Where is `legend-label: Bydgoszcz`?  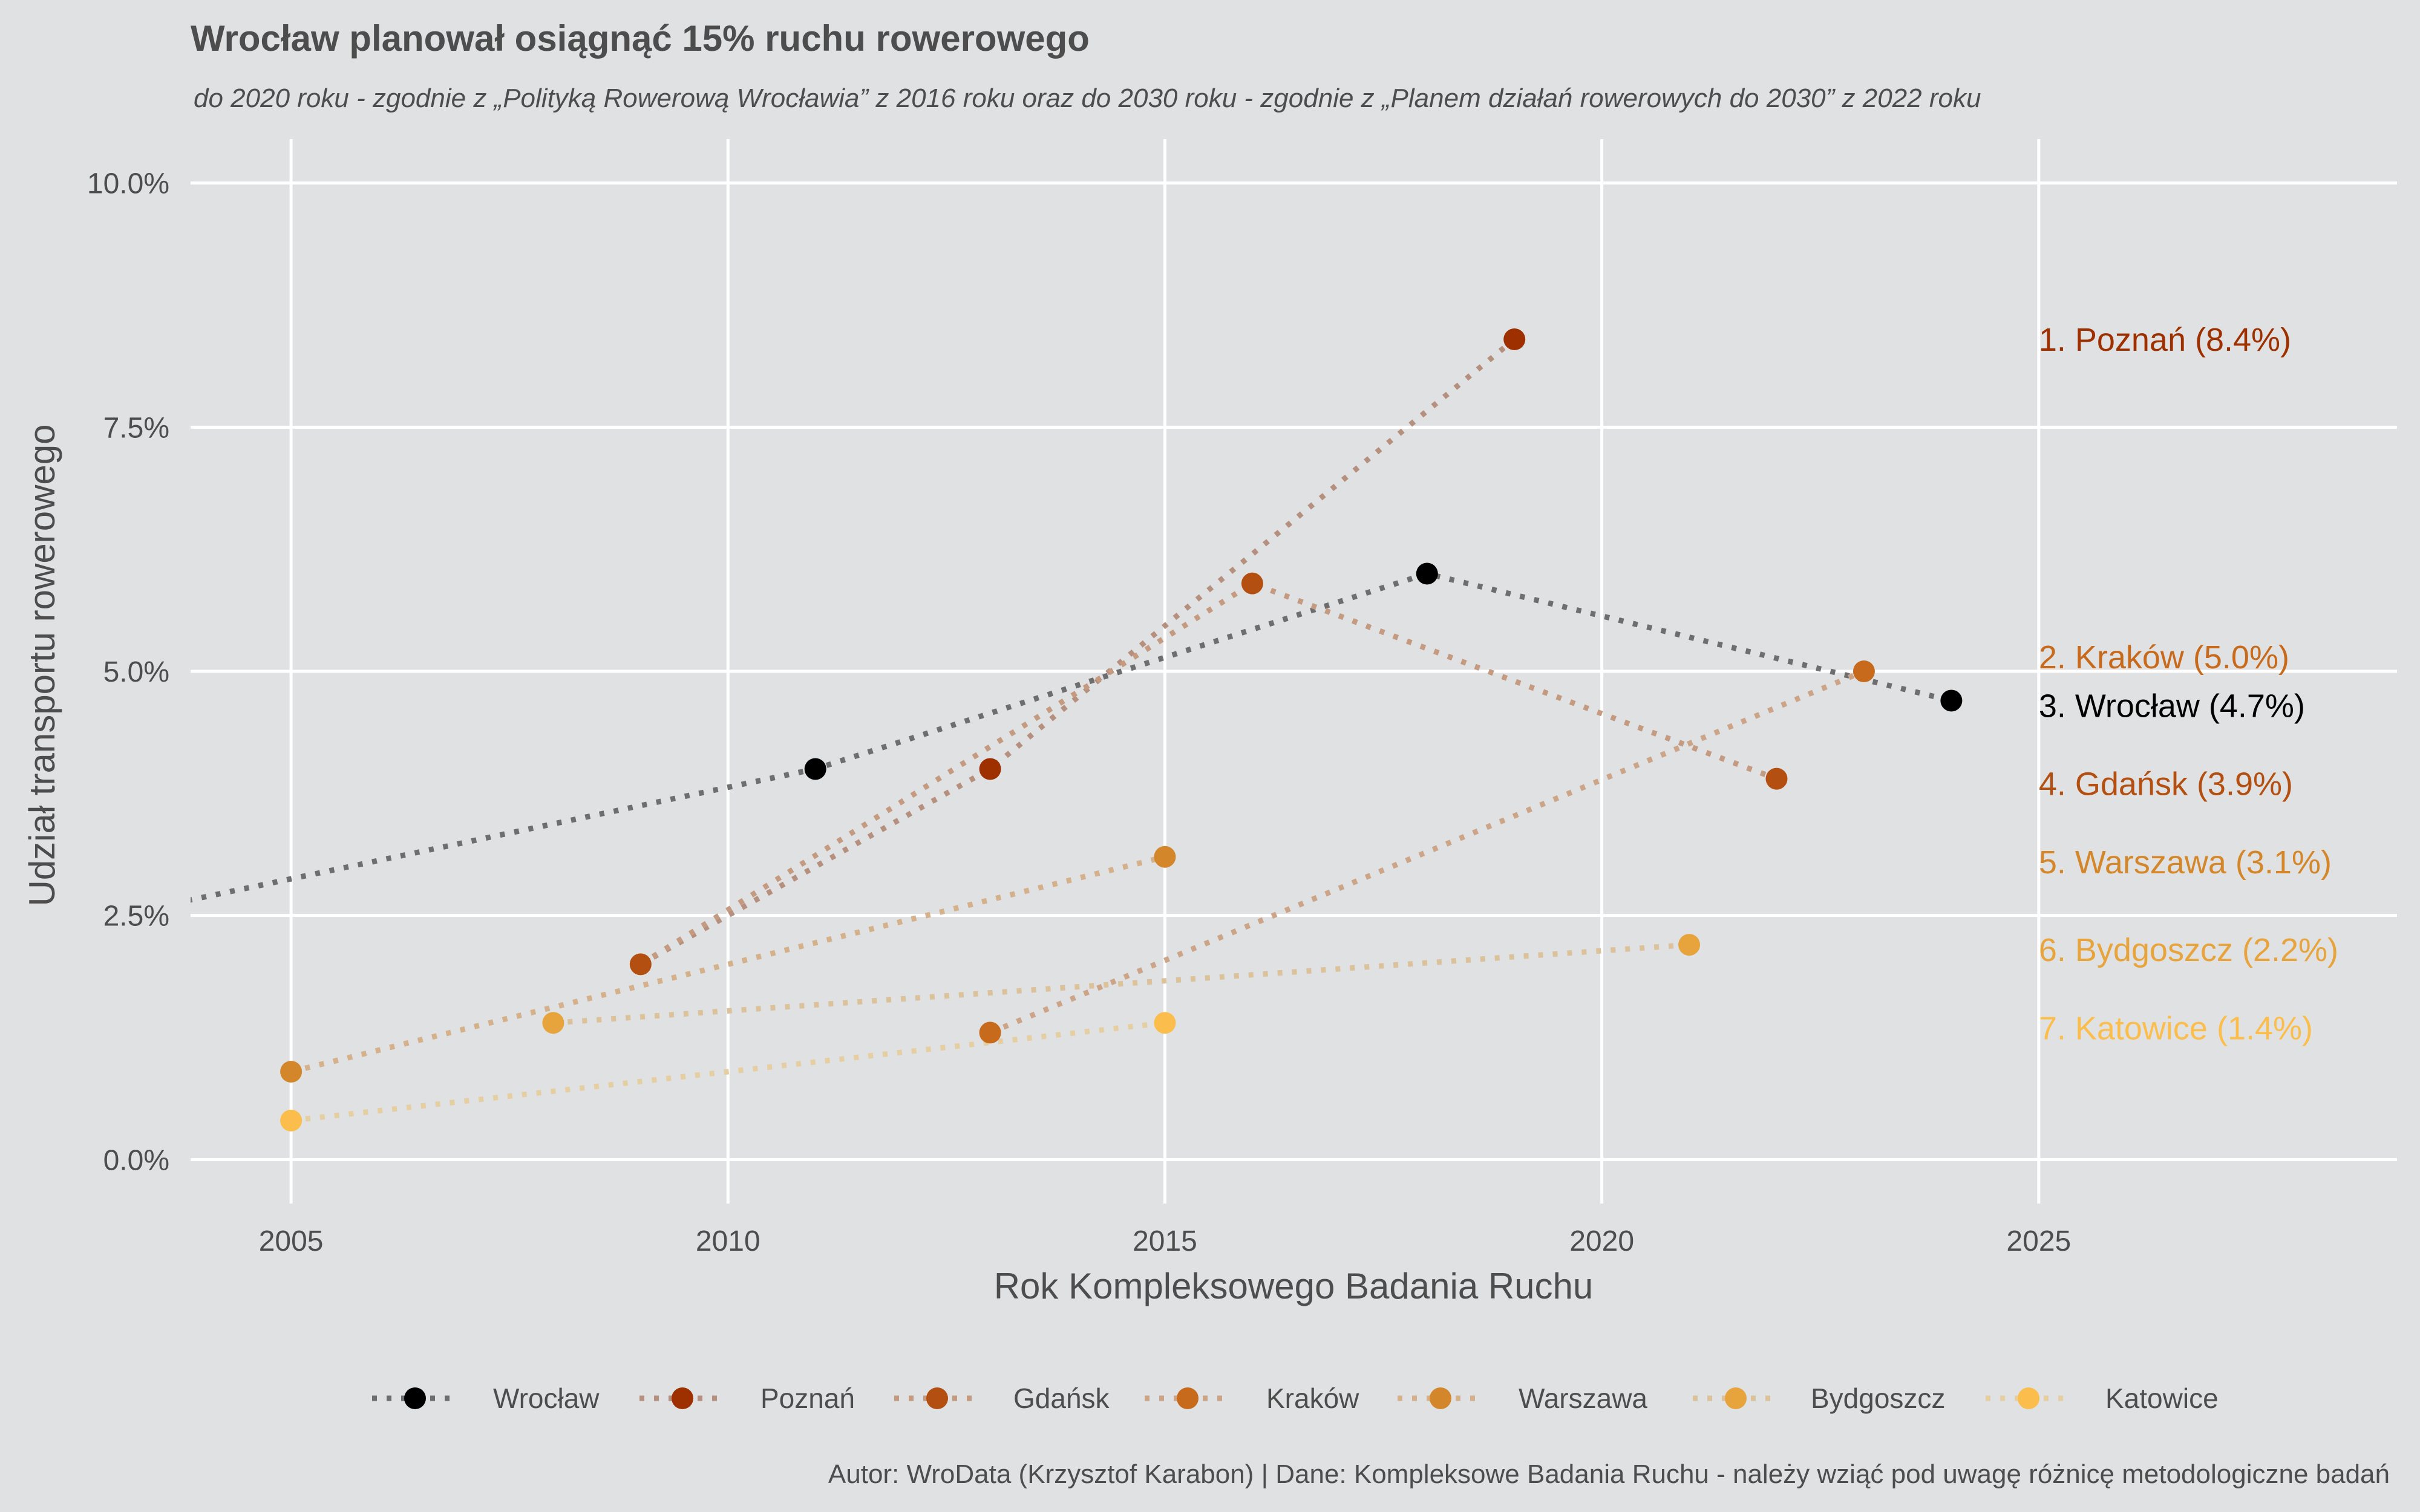 legend-label: Bydgoszcz is located at coordinates (1878, 1398).